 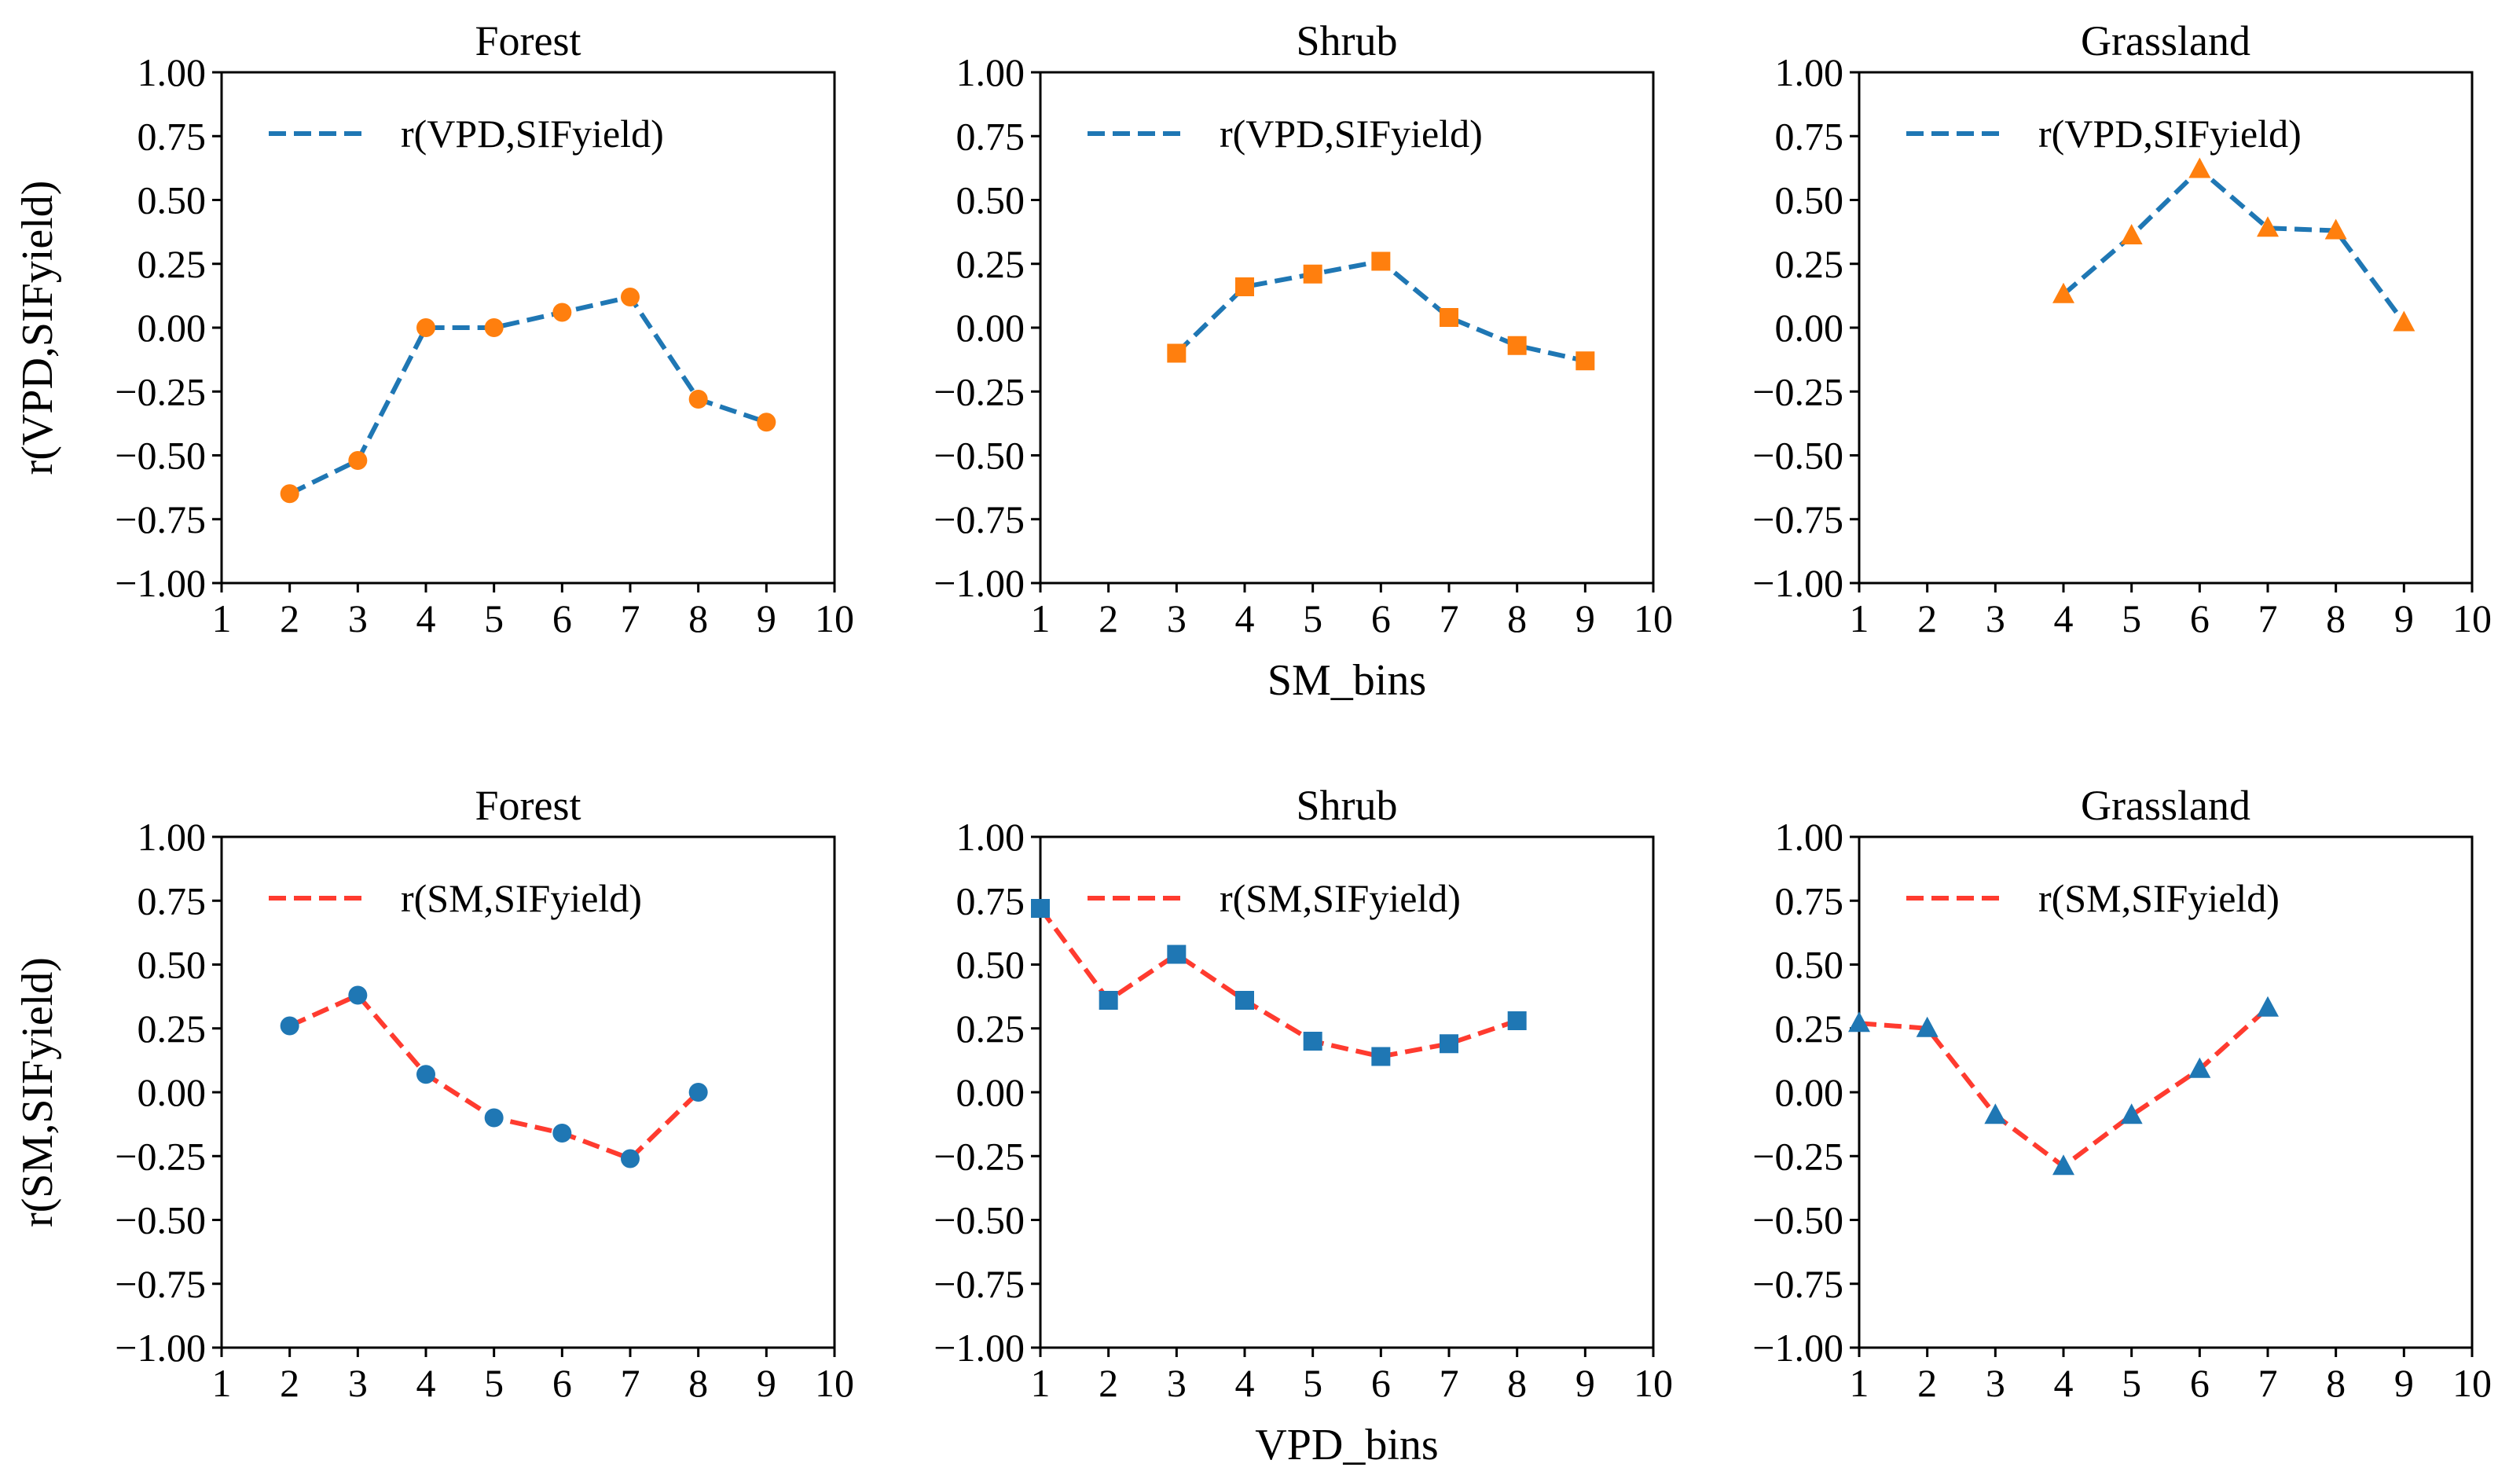 What do you see at coordinates (37, 328) in the screenshot?
I see `y-axis-label: r(VPD,SIFyield)` at bounding box center [37, 328].